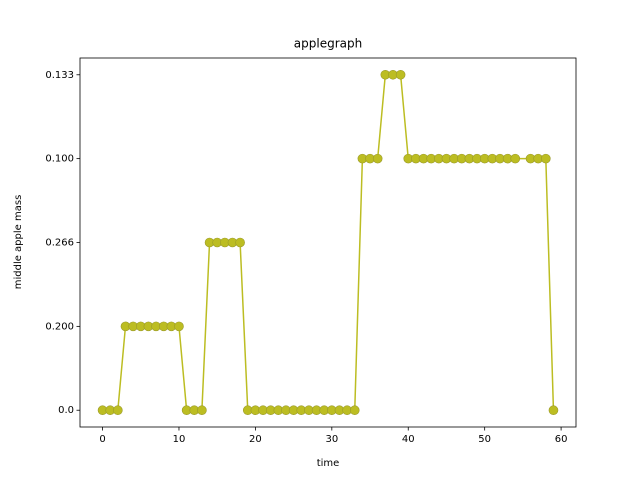 The height and width of the screenshot is (484, 640). I want to click on x-axis-label: time, so click(328, 463).